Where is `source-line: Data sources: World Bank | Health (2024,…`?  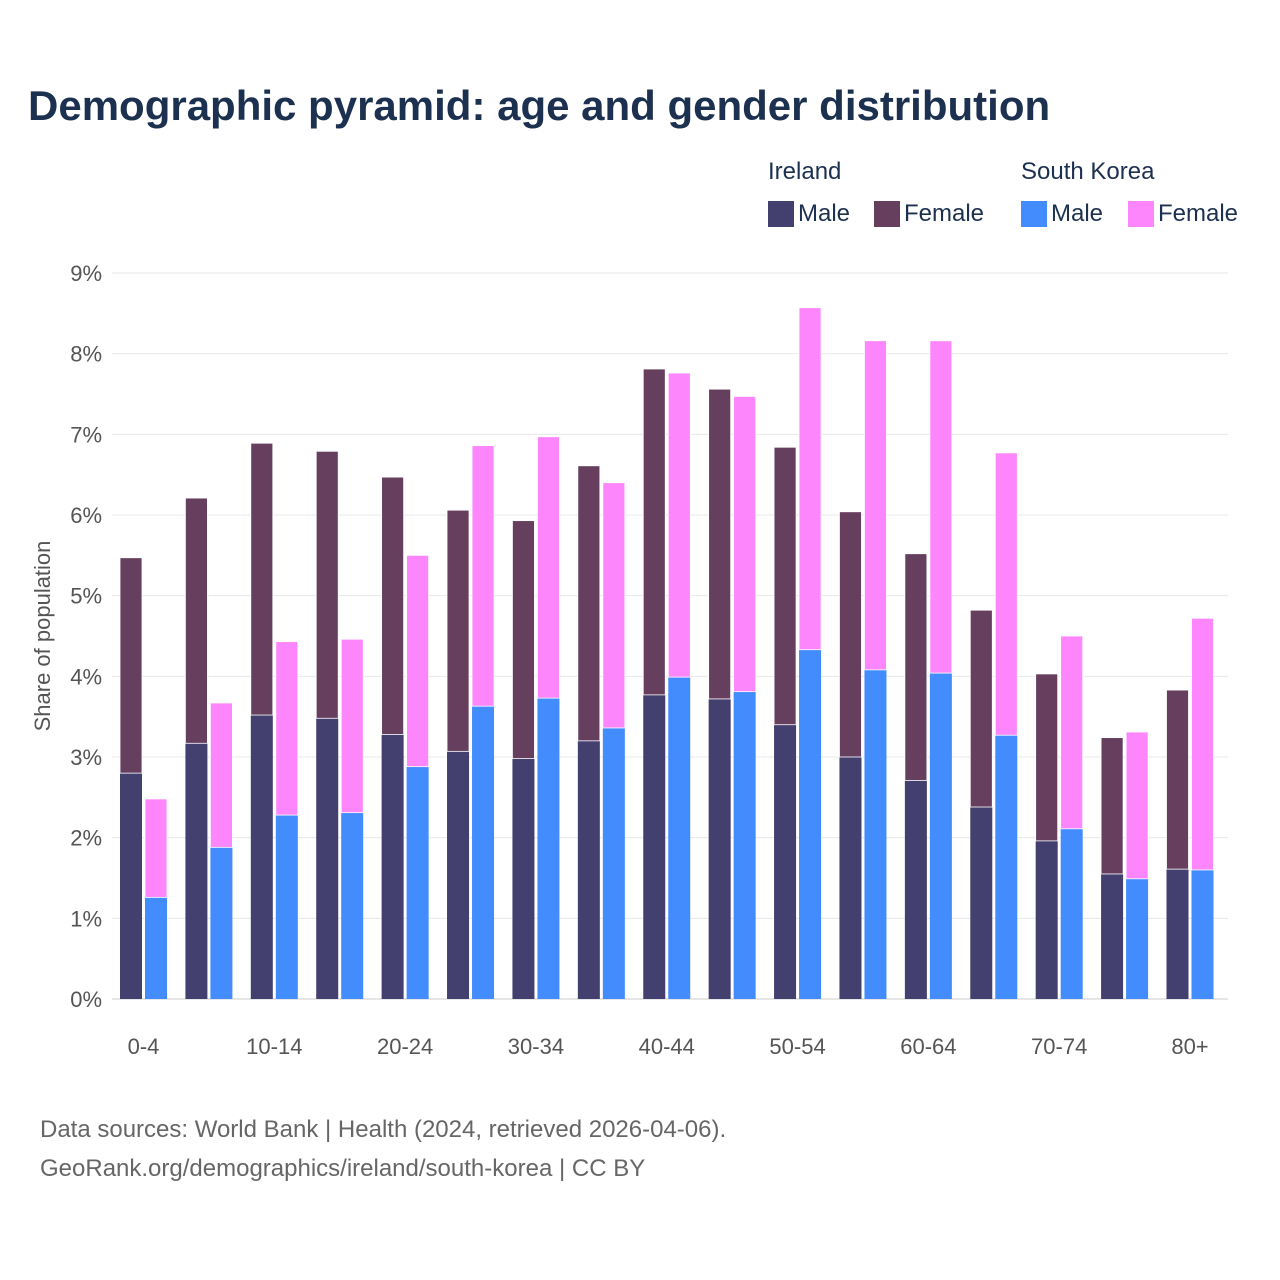
source-line: Data sources: World Bank | Health (2024,… is located at coordinates (383, 1129).